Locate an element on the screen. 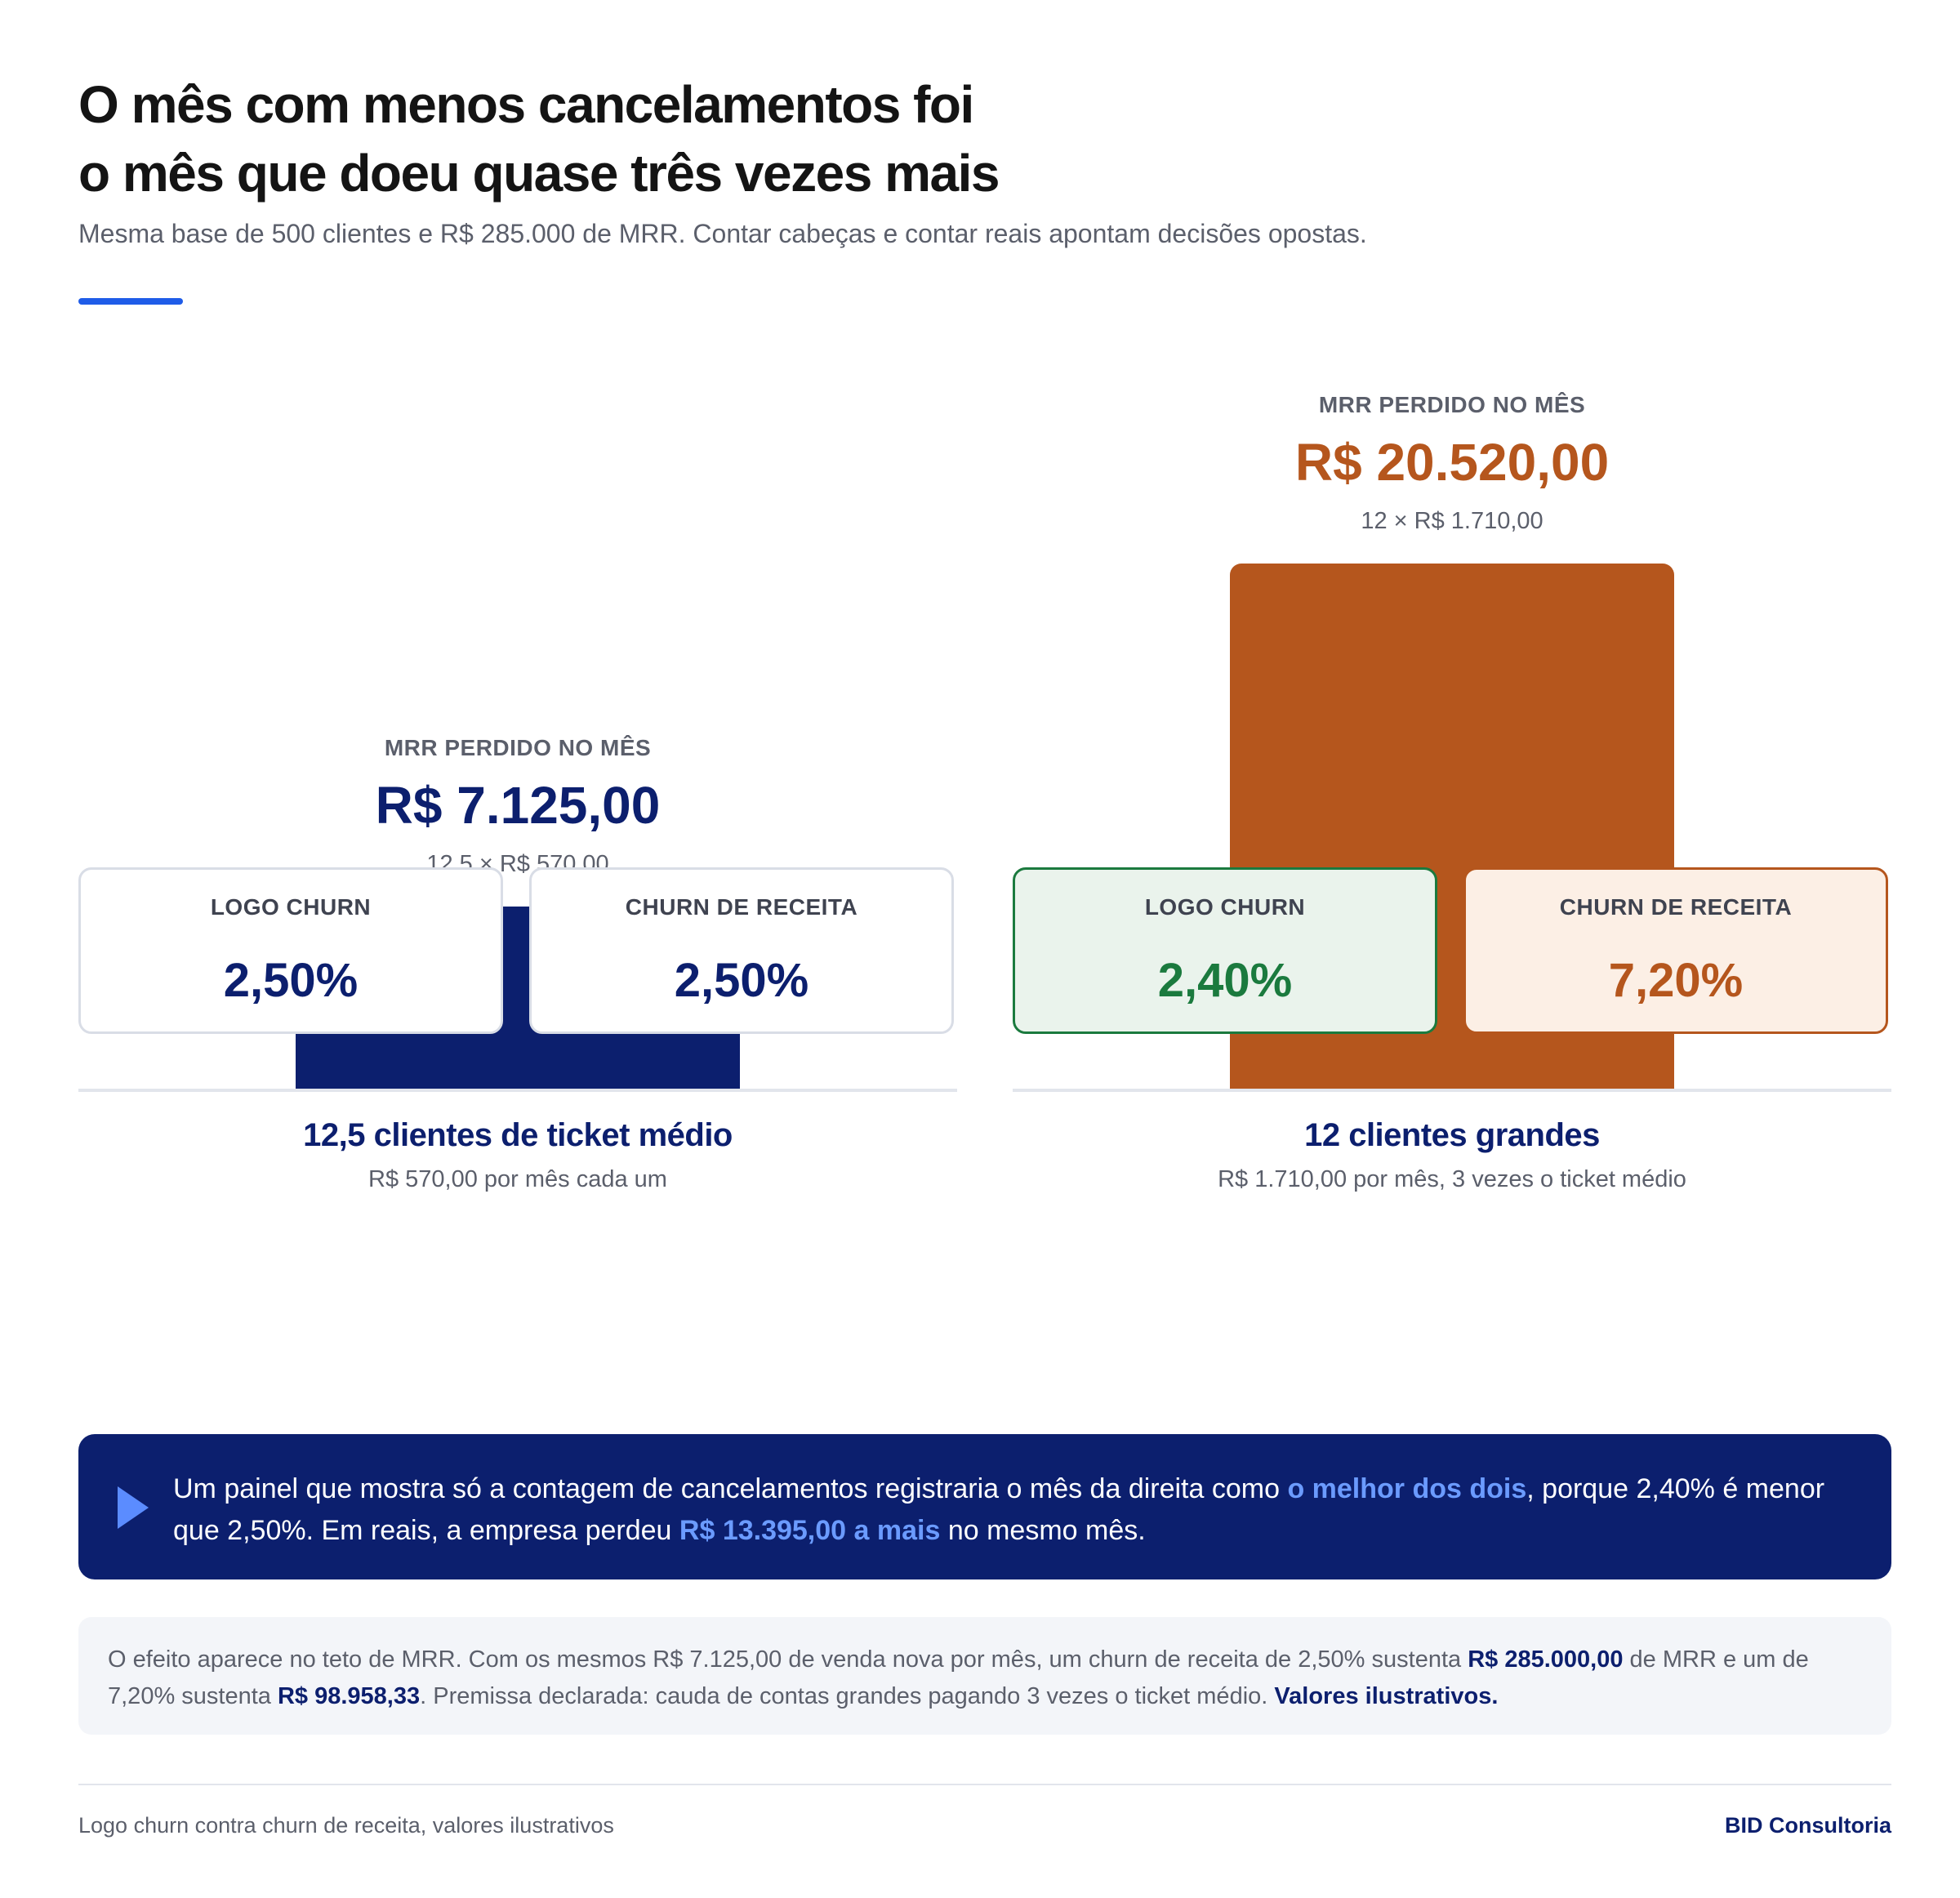  card-logo-churn-left: LOGO CHURN 2,50% is located at coordinates (290, 950).